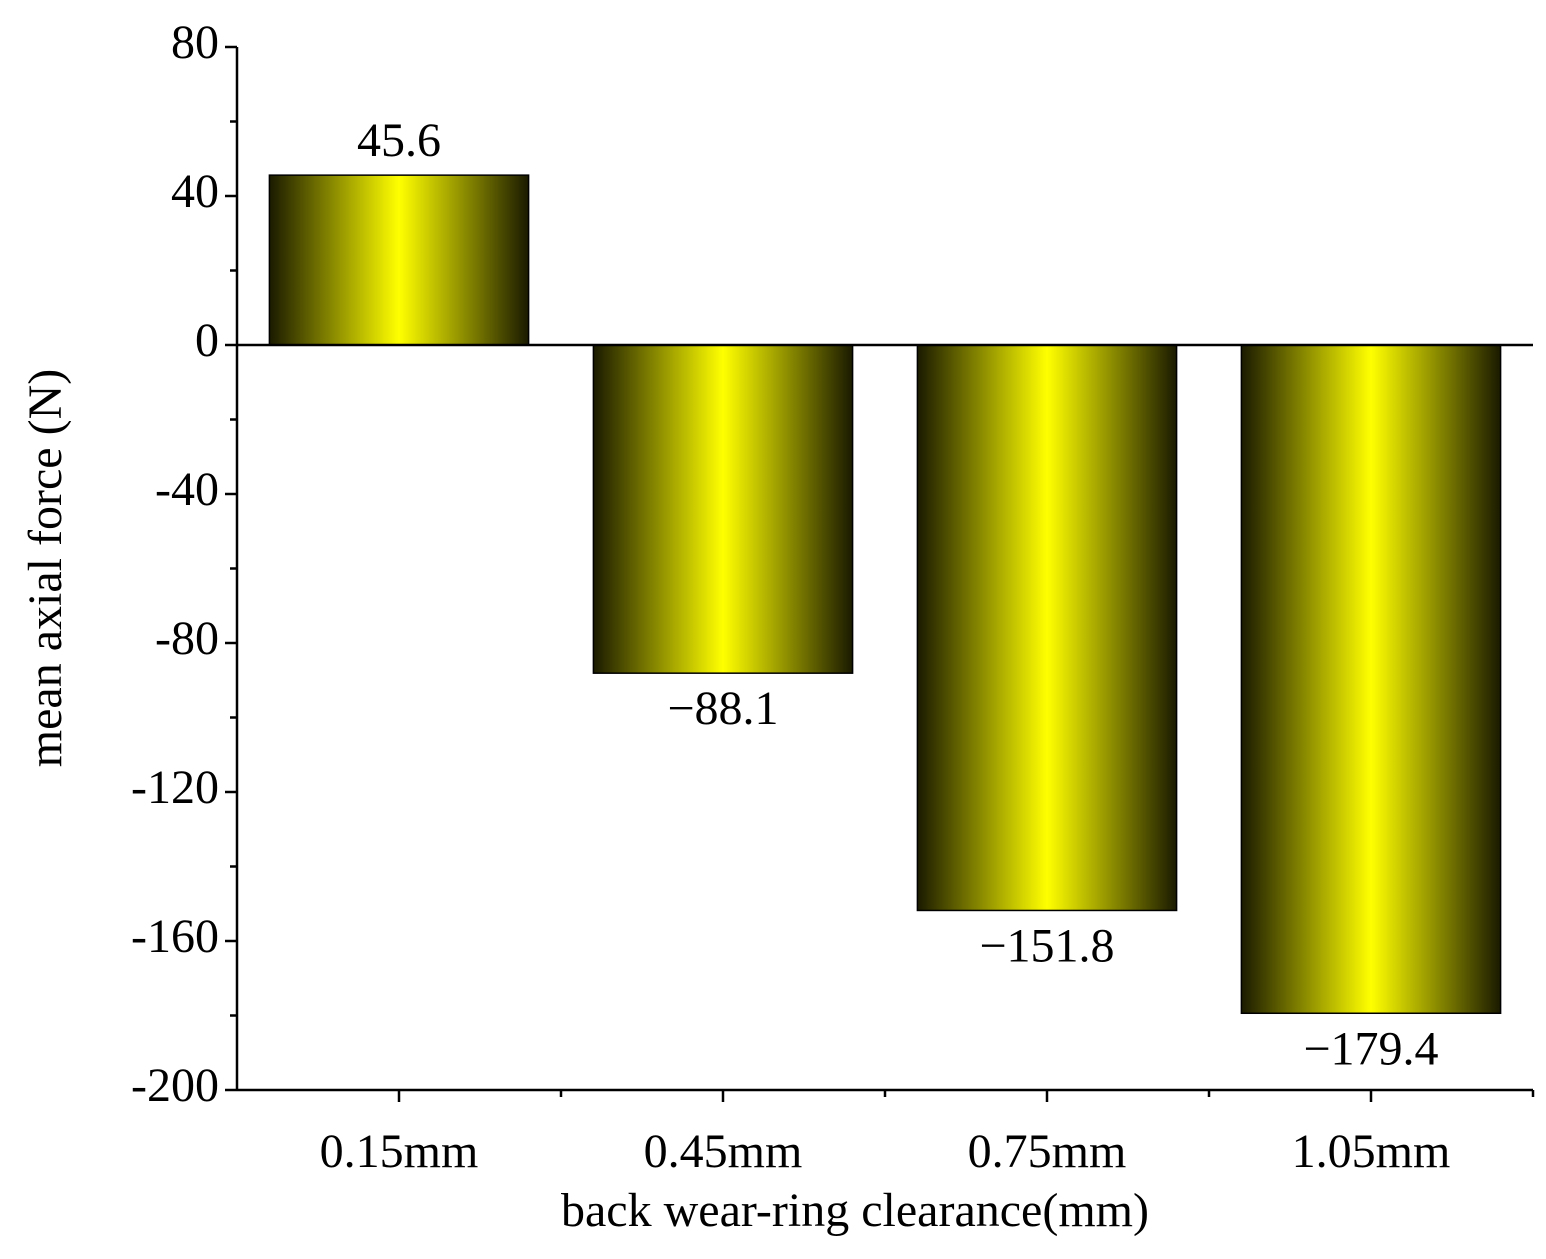 The width and height of the screenshot is (1546, 1259). Describe the element at coordinates (399, 140) in the screenshot. I see `value-label: 45.6` at that location.